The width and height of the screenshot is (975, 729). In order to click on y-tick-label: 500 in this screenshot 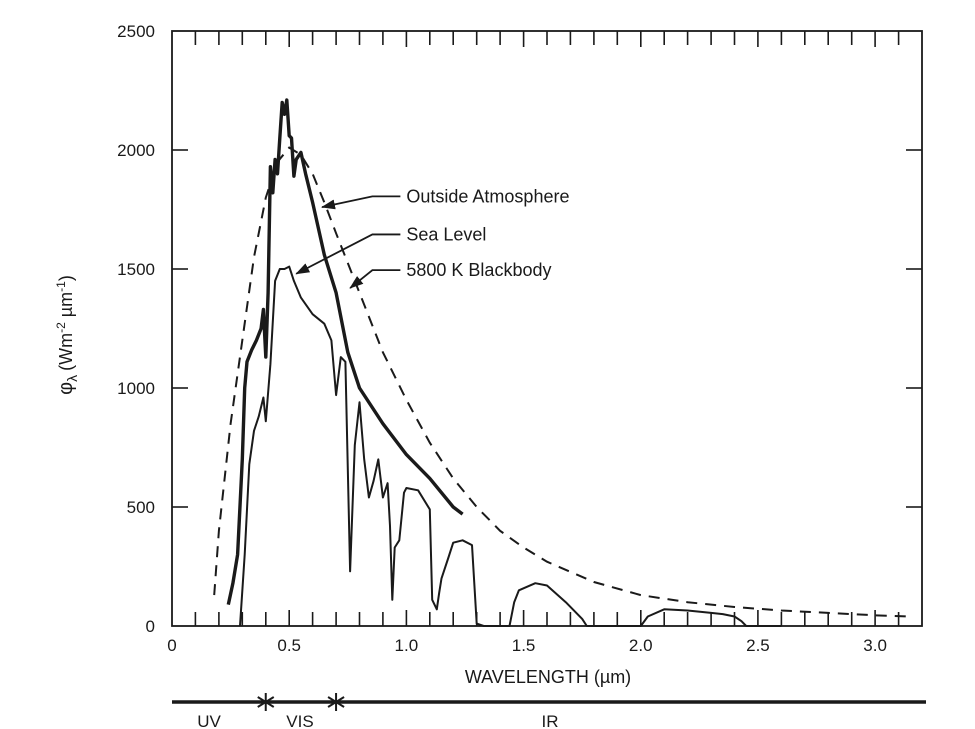, I will do `click(141, 507)`.